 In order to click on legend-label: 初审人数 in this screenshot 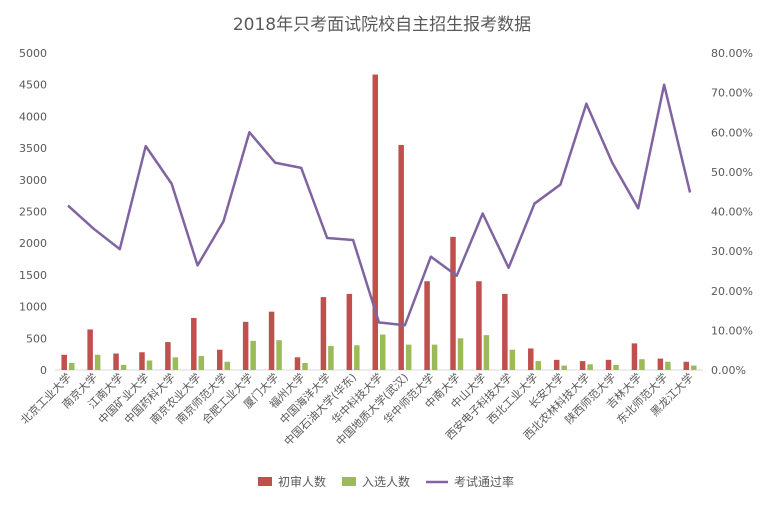, I will do `click(302, 481)`.